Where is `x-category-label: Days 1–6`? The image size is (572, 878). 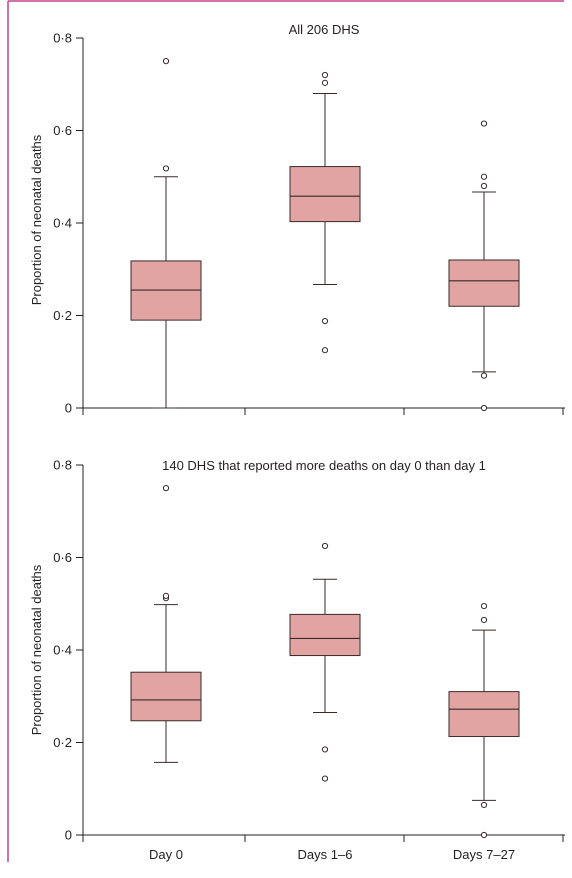
x-category-label: Days 1–6 is located at coordinates (325, 854).